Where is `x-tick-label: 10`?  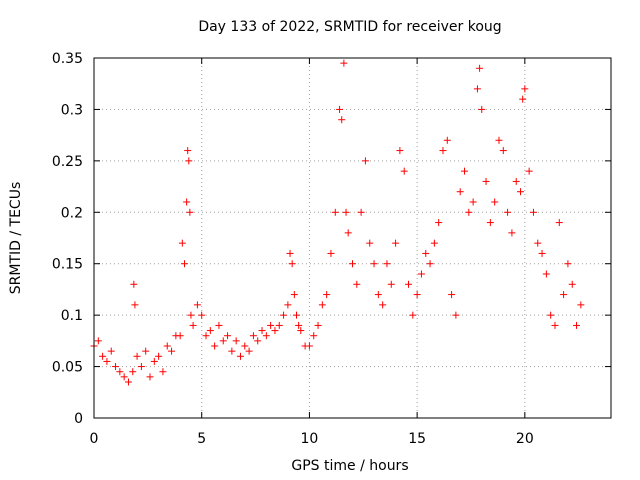 x-tick-label: 10 is located at coordinates (310, 439).